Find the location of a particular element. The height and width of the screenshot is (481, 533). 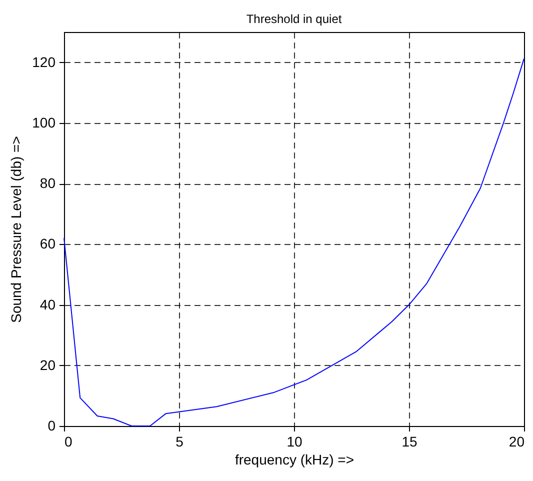

y-tick-label: 120 is located at coordinates (44, 62).